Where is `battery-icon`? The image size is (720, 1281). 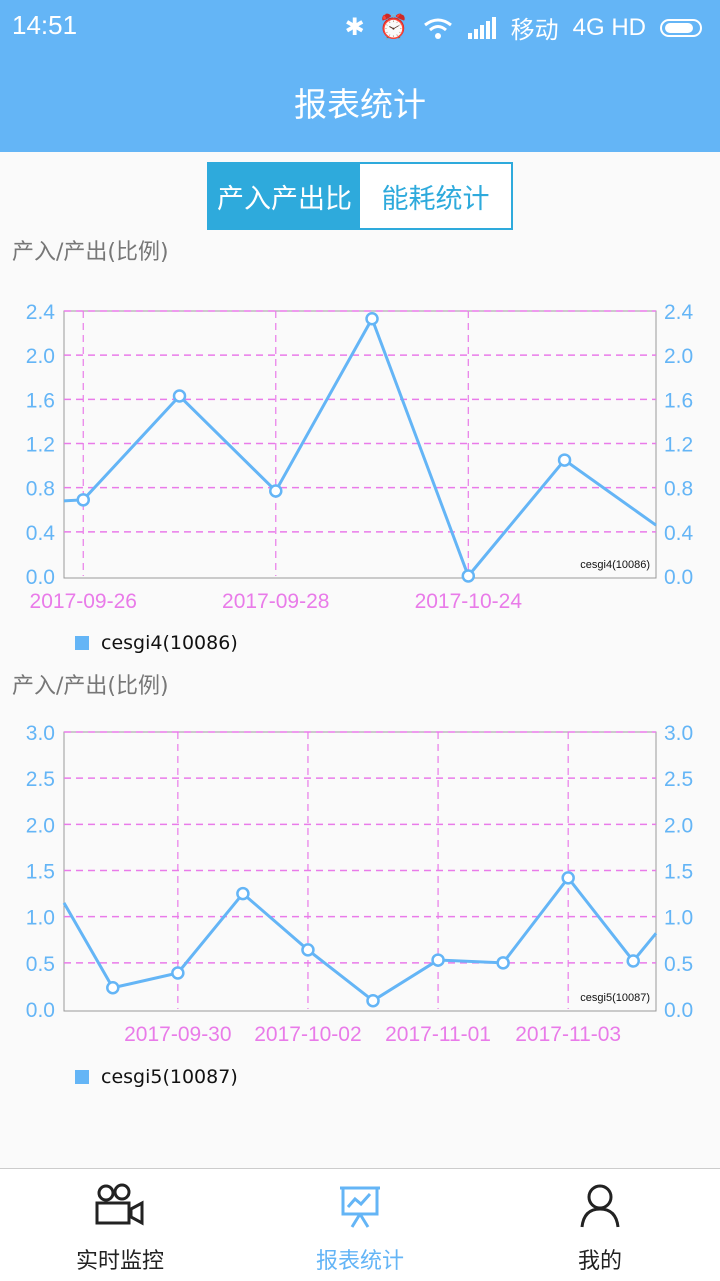 battery-icon is located at coordinates (681, 27).